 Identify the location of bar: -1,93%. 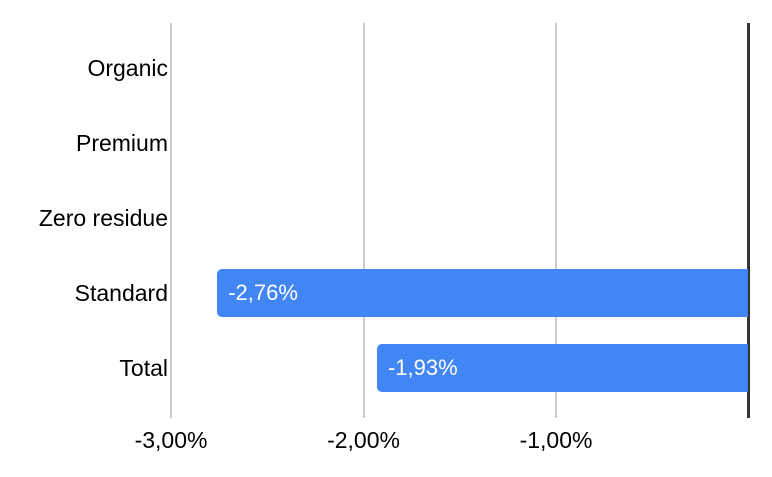
(562, 368).